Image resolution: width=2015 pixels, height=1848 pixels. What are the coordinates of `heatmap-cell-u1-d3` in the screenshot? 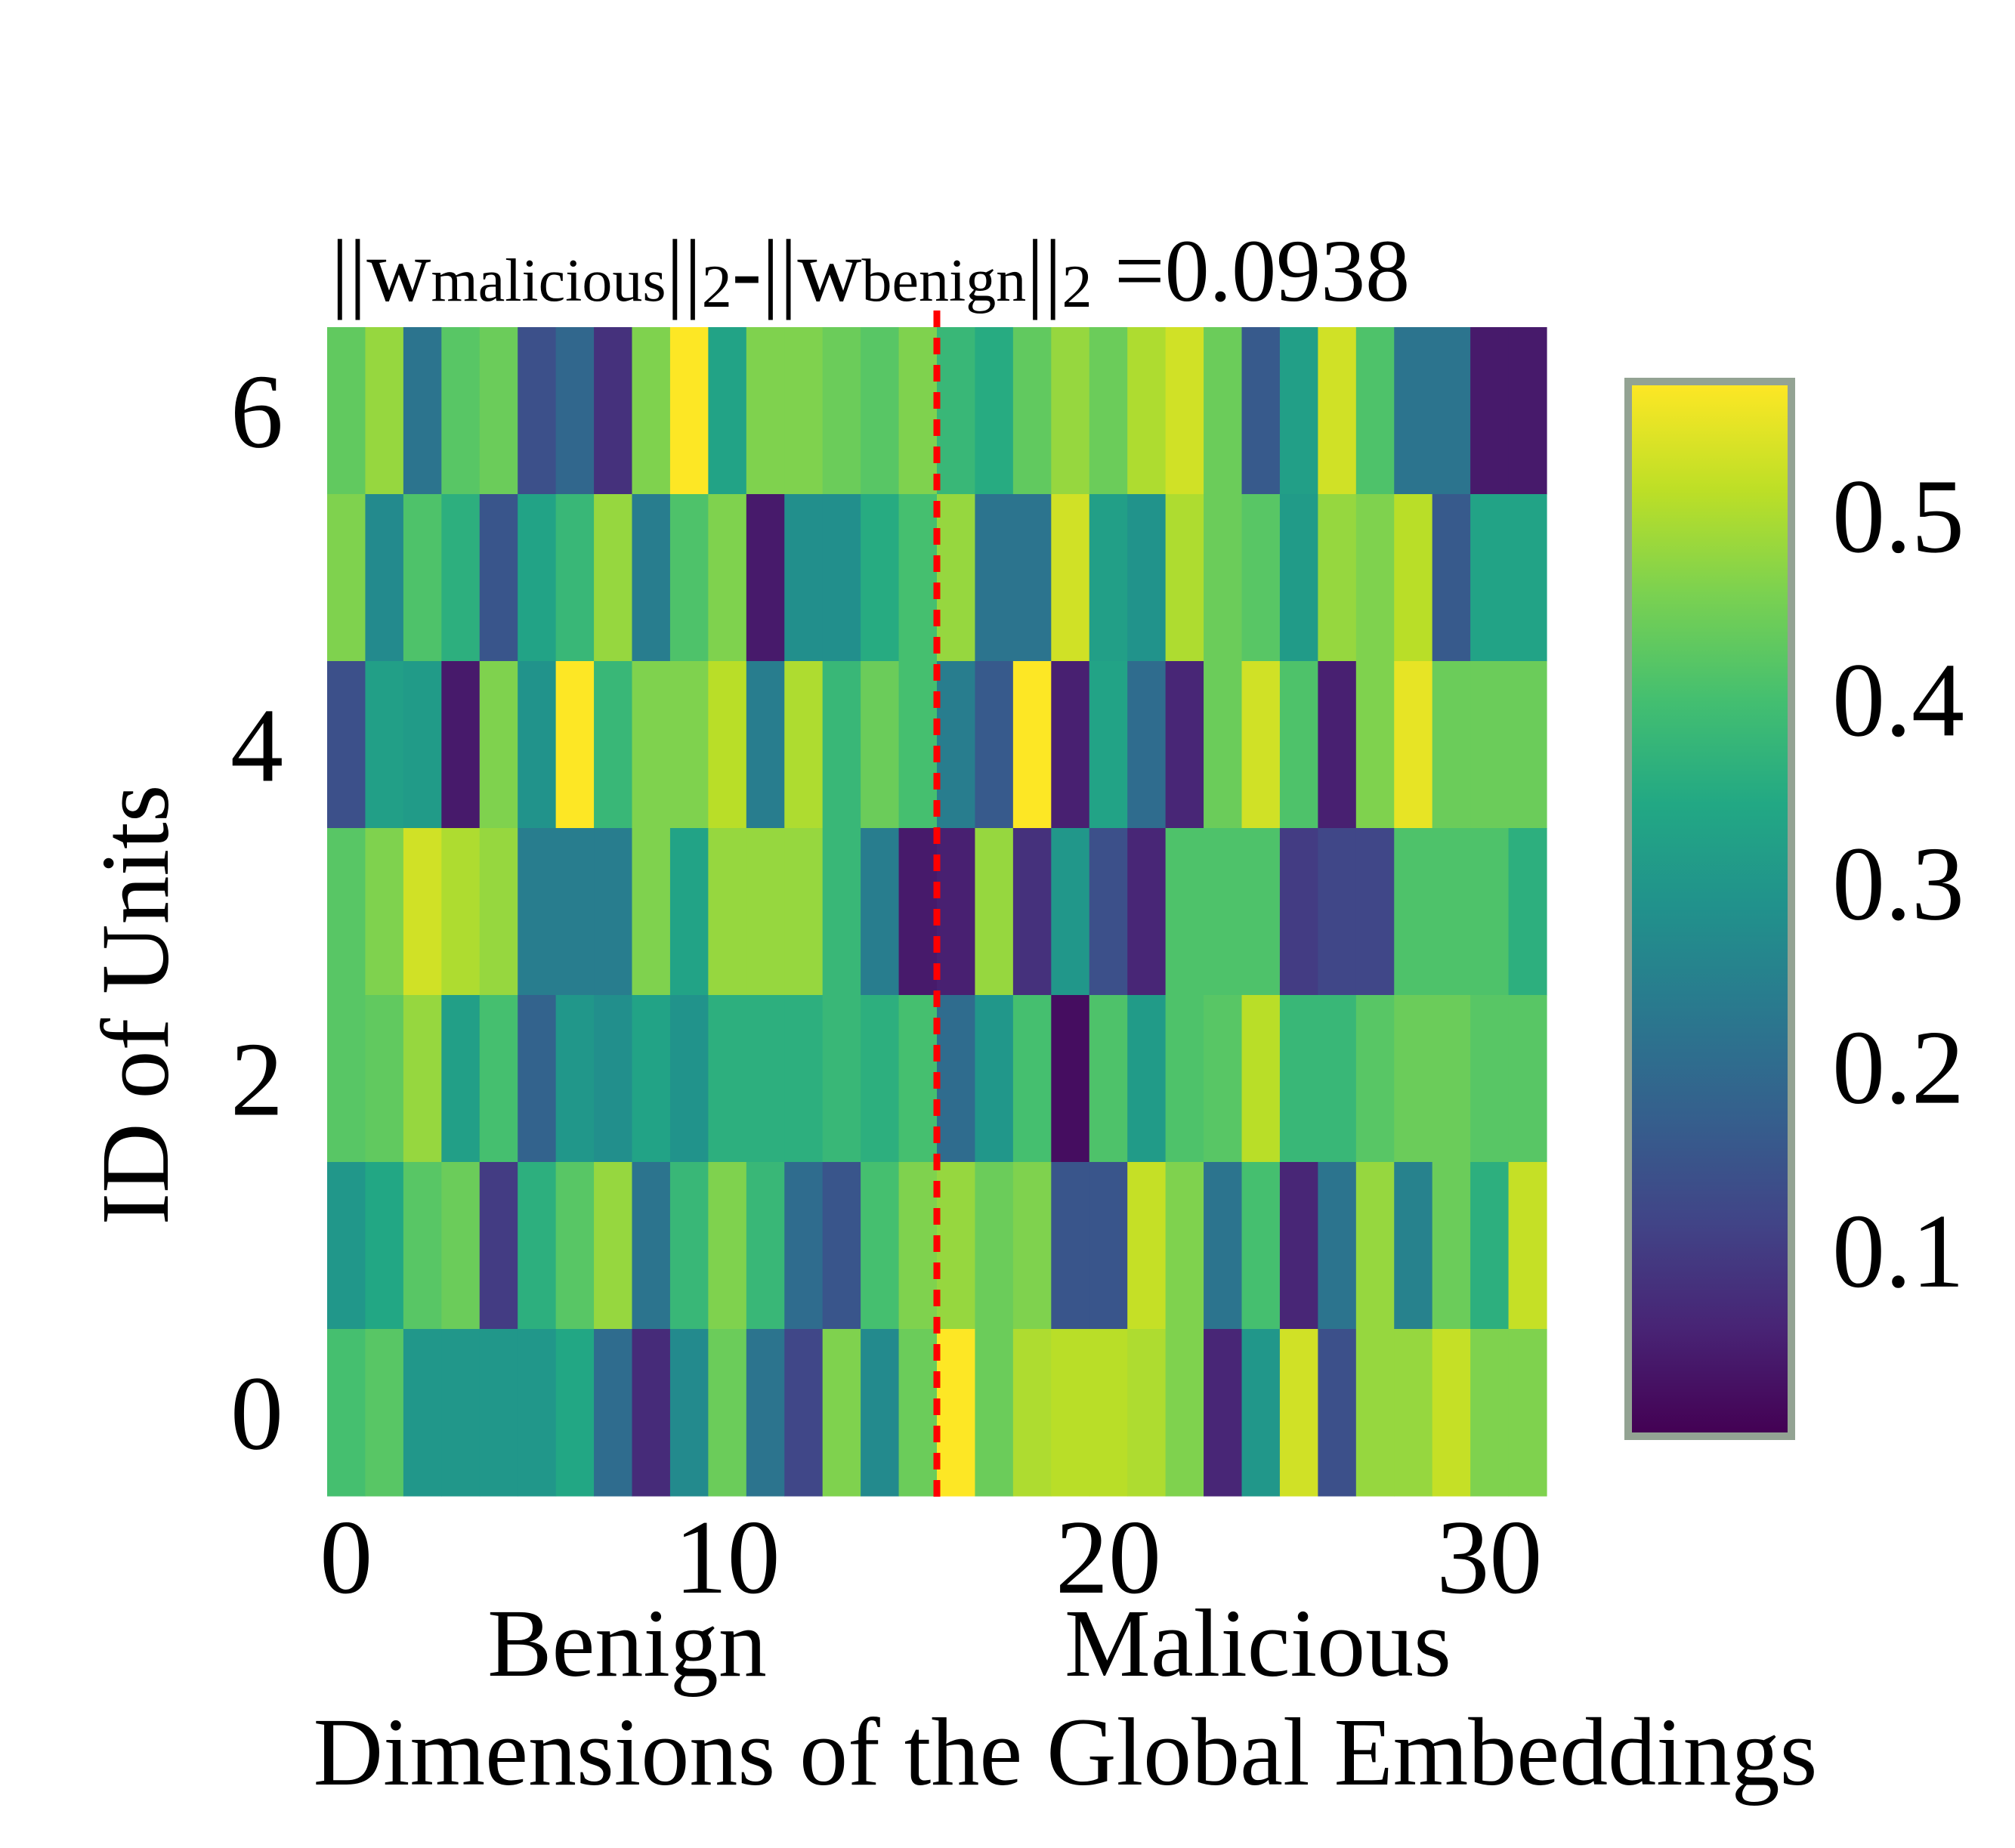 It's located at (461, 1246).